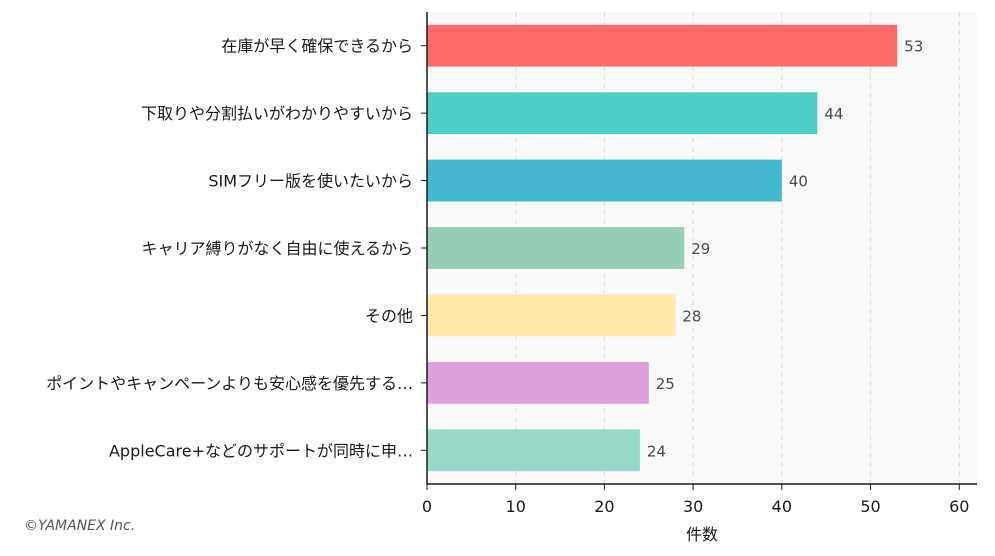 This screenshot has width=995, height=556. What do you see at coordinates (516, 506) in the screenshot?
I see `x-tick-label: 10` at bounding box center [516, 506].